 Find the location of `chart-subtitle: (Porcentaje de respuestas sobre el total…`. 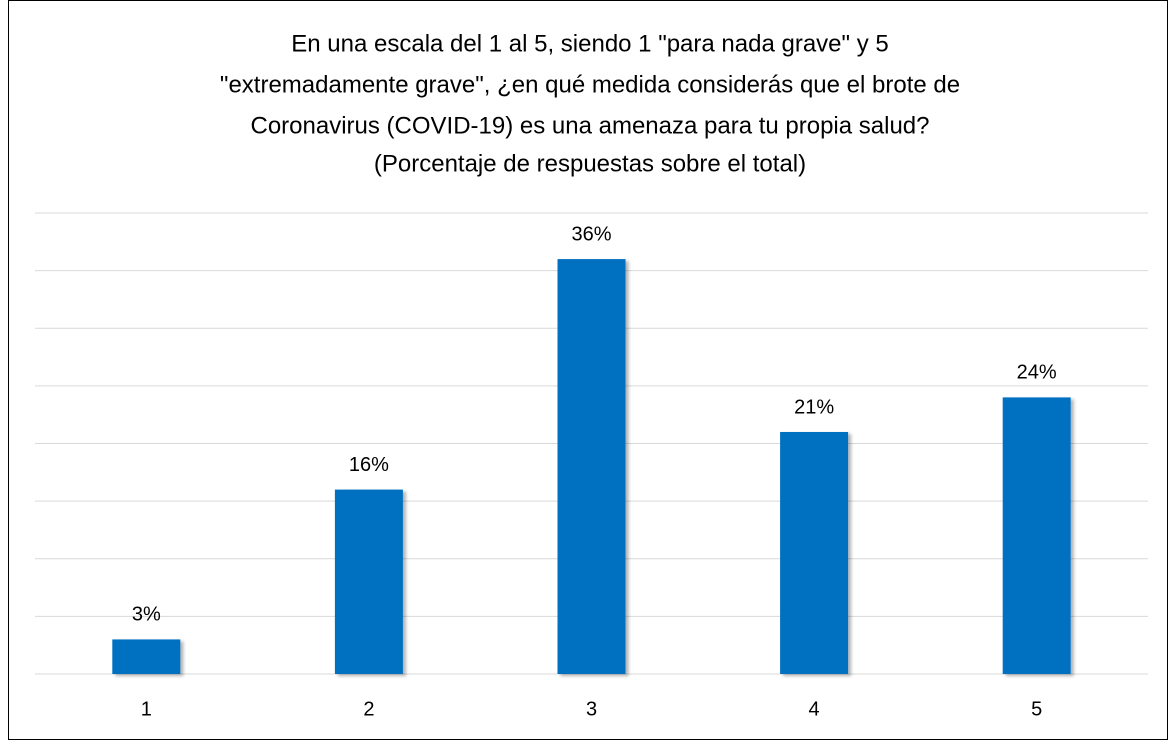

chart-subtitle: (Porcentaje de respuestas sobre el total… is located at coordinates (590, 163).